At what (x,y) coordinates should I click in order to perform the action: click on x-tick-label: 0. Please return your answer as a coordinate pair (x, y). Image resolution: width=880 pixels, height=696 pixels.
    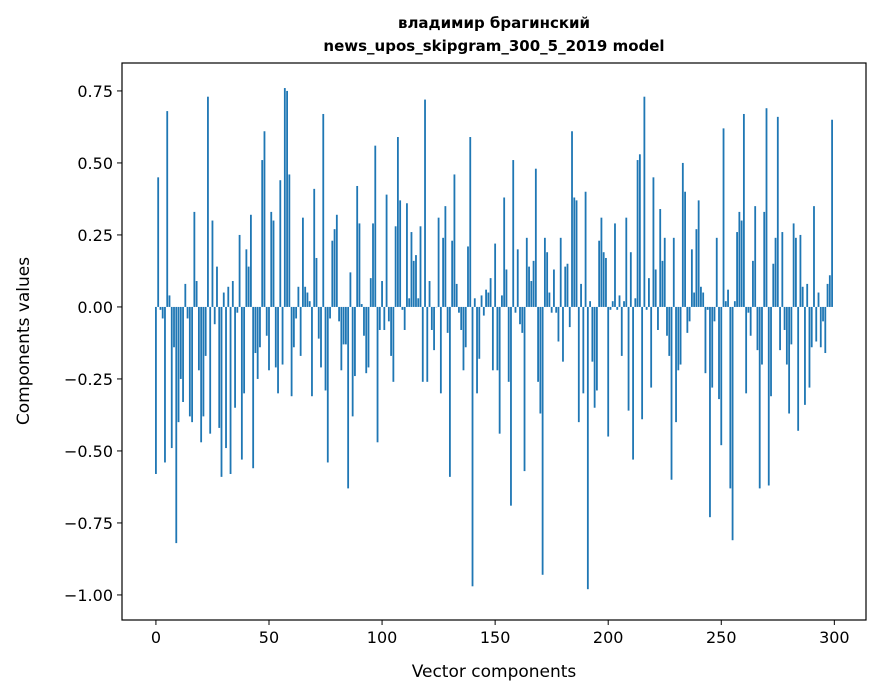
    Looking at the image, I should click on (156, 637).